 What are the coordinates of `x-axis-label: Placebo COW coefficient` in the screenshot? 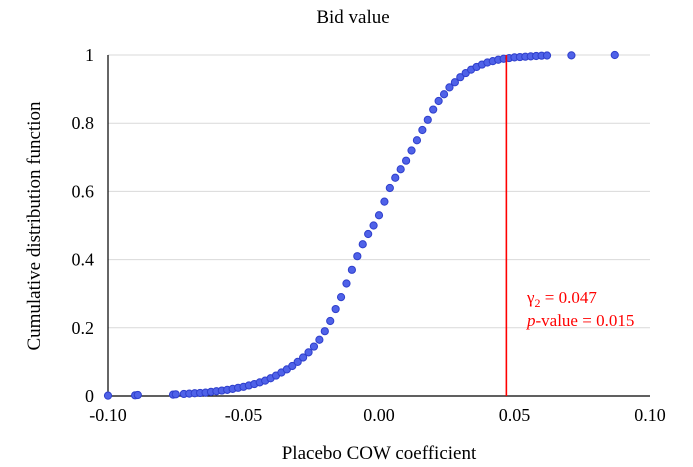 It's located at (379, 453).